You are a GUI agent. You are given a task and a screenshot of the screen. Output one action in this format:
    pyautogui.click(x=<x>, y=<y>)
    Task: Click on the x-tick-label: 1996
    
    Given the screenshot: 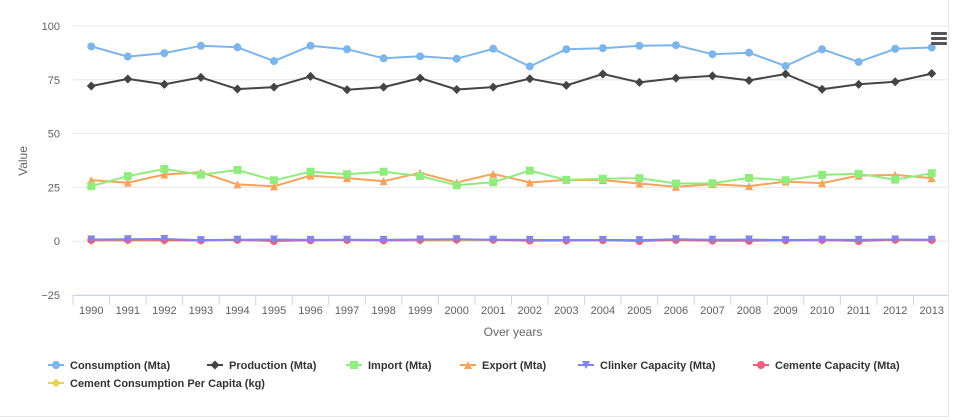 What is the action you would take?
    pyautogui.click(x=310, y=311)
    